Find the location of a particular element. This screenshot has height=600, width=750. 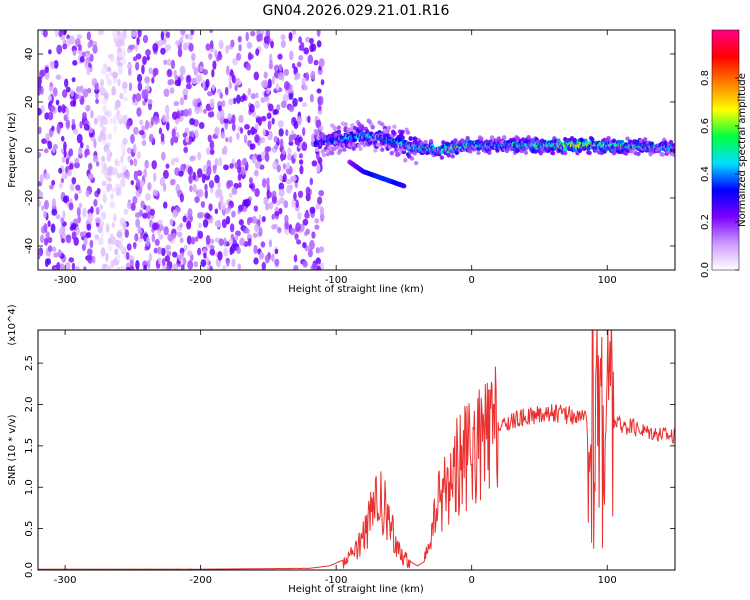

snr-x-axis-label: Height of straight line (km) is located at coordinates (356, 589).